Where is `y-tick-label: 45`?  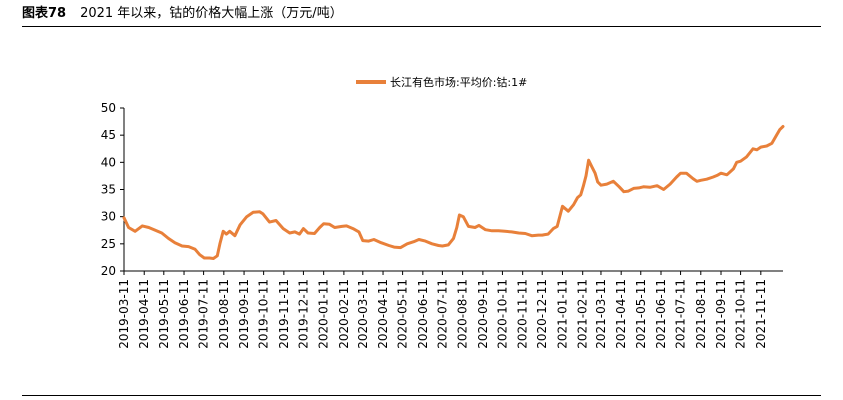
y-tick-label: 45 is located at coordinates (108, 135).